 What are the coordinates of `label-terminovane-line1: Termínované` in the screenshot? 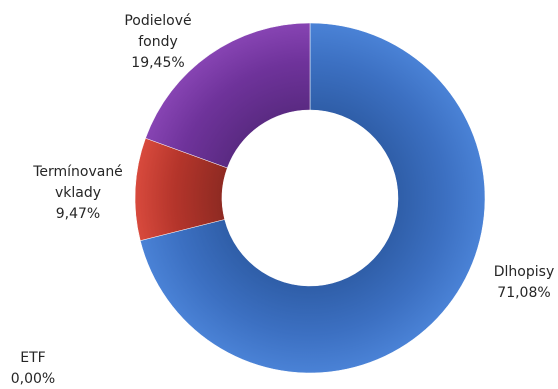 It's located at (77, 172).